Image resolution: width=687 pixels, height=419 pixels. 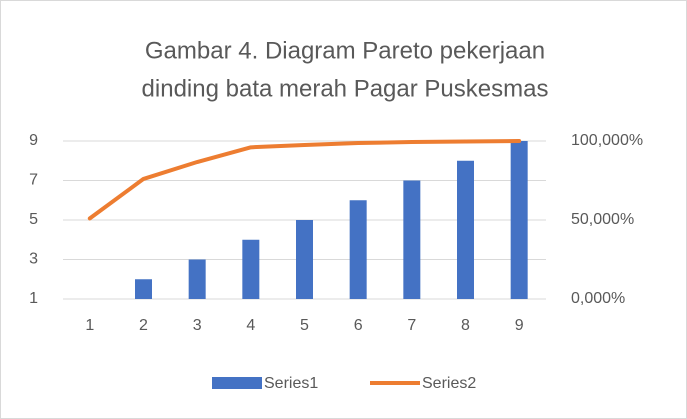 What do you see at coordinates (304, 180) in the screenshot?
I see `line` at bounding box center [304, 180].